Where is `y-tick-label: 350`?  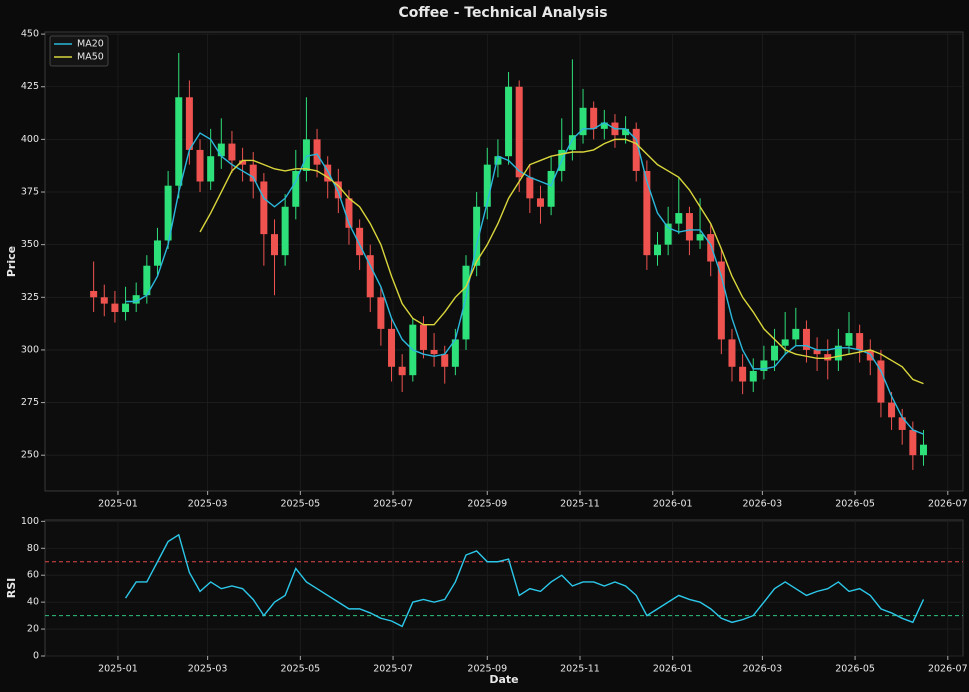 y-tick-label: 350 is located at coordinates (30, 244).